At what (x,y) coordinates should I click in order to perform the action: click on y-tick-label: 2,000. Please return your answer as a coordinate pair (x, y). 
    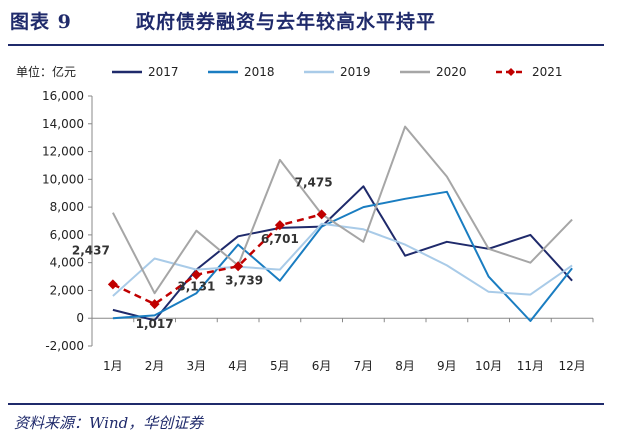
    Looking at the image, I should click on (67, 290).